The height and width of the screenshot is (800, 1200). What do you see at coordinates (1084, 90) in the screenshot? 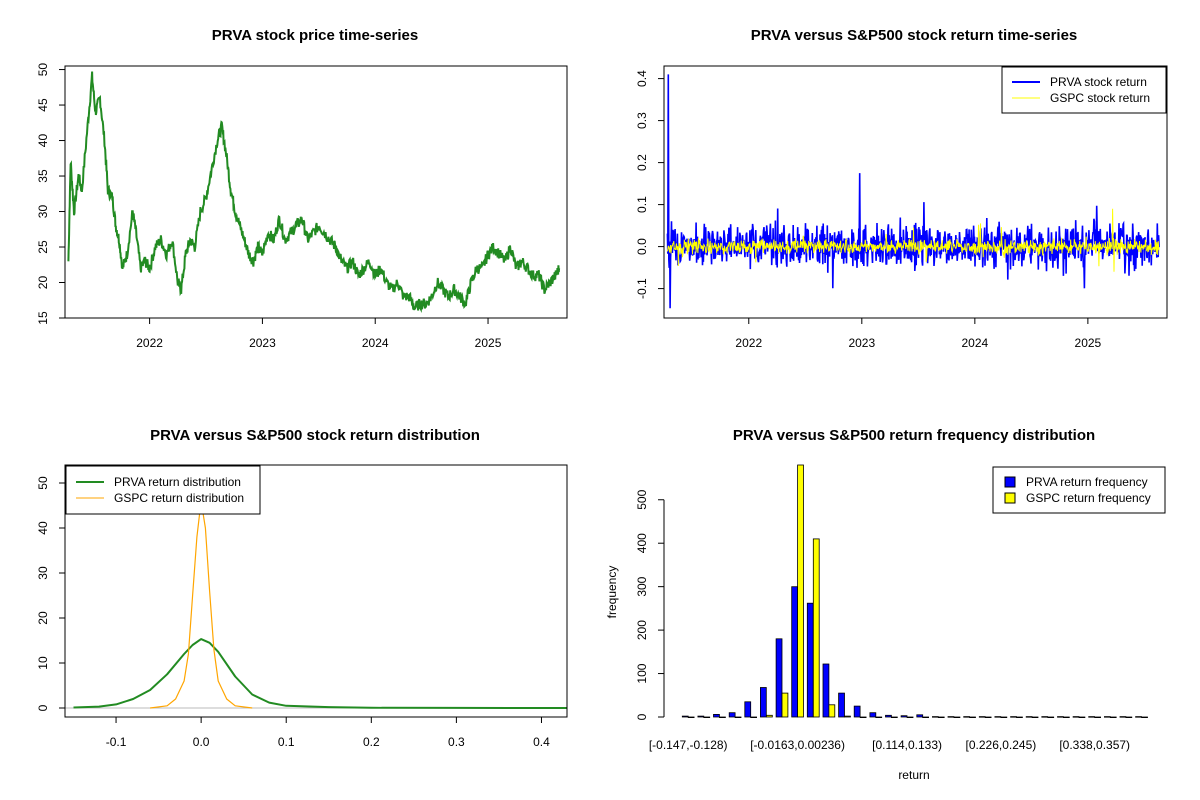
I see `returns-legend: PRVA stock return GSPC stock return` at bounding box center [1084, 90].